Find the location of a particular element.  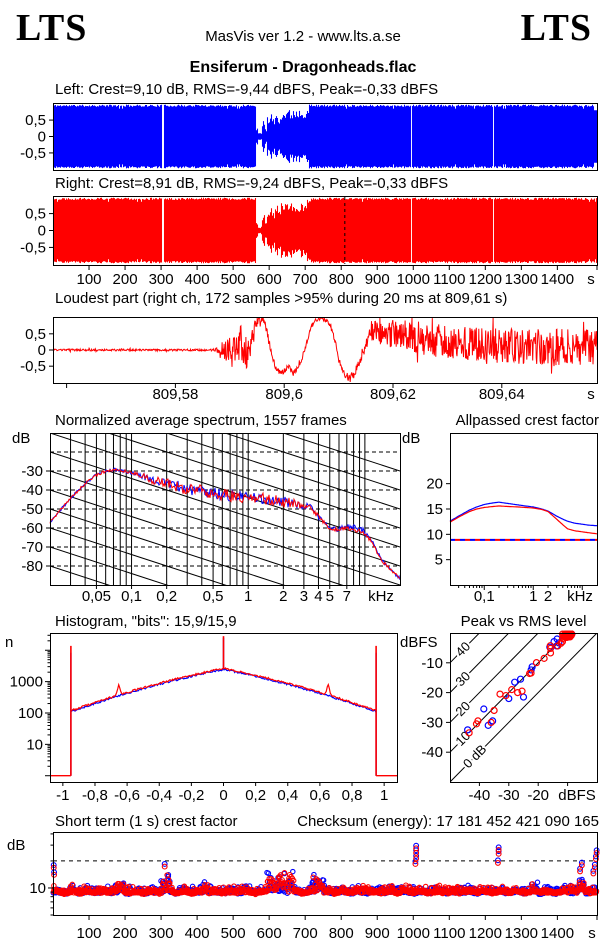

app-version-line: MasVis ver 1.2 - www.lts.a.se is located at coordinates (303, 36).